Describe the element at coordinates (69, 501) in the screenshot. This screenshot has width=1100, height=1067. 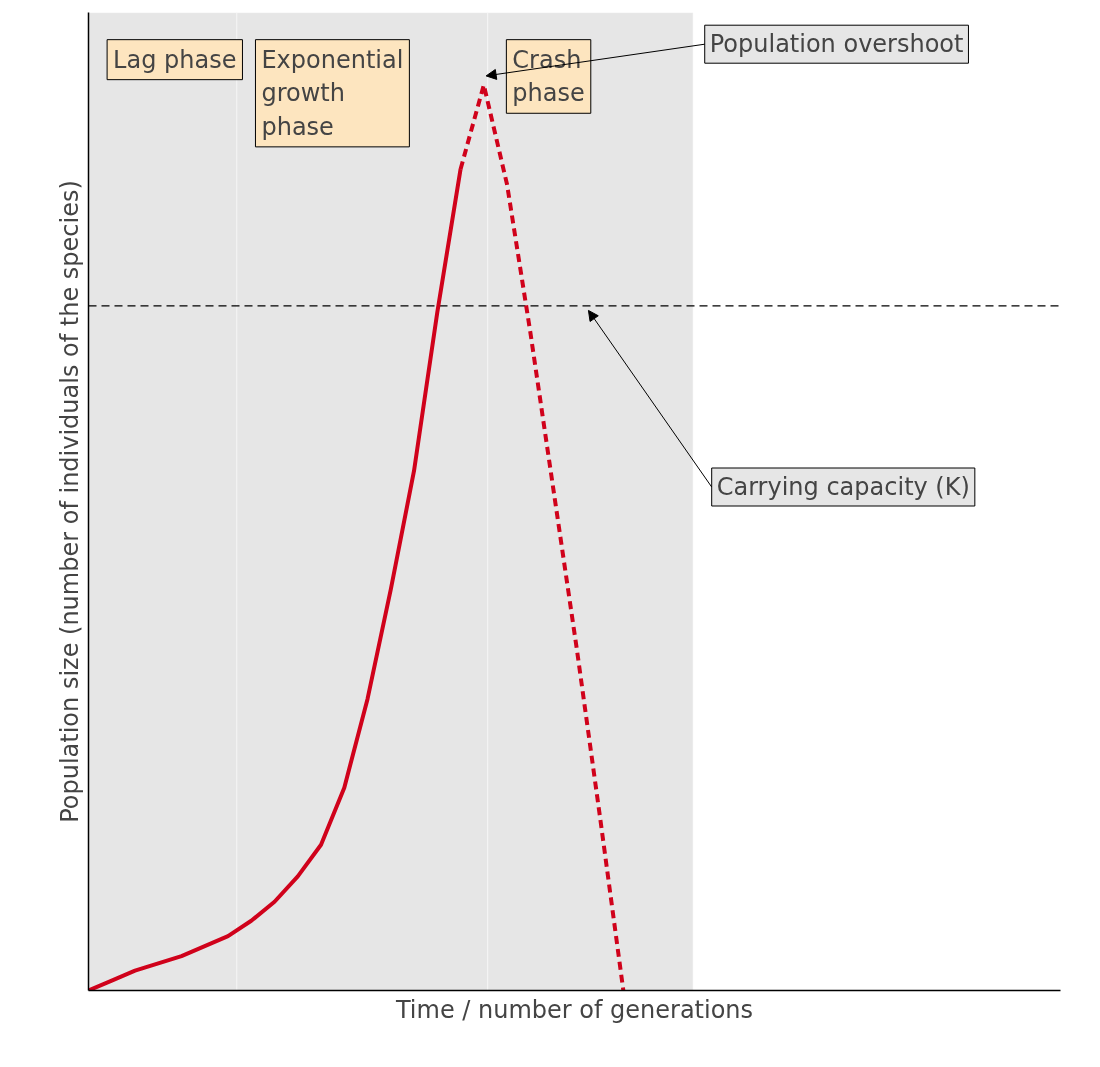
I see `y-axis-title: Population size (number of individuals of the species)` at that location.